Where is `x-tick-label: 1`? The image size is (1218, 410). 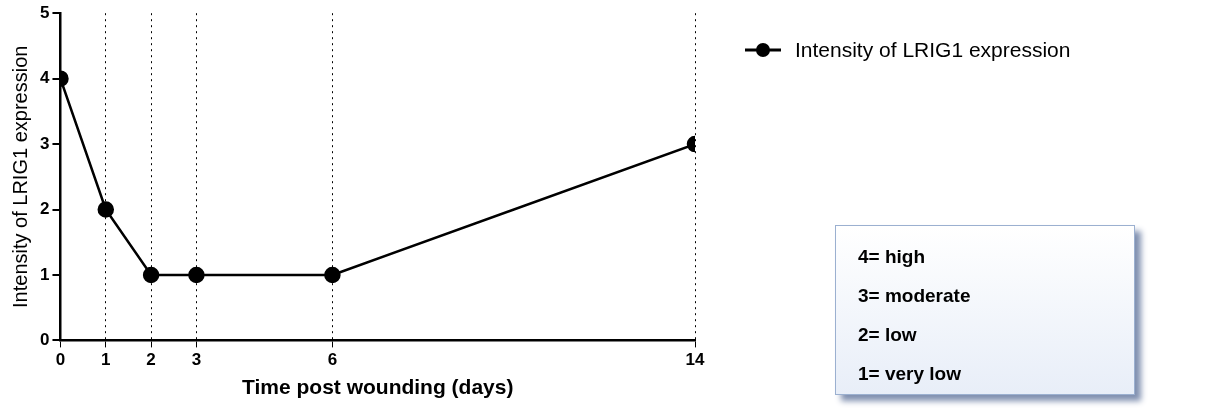
x-tick-label: 1 is located at coordinates (106, 360).